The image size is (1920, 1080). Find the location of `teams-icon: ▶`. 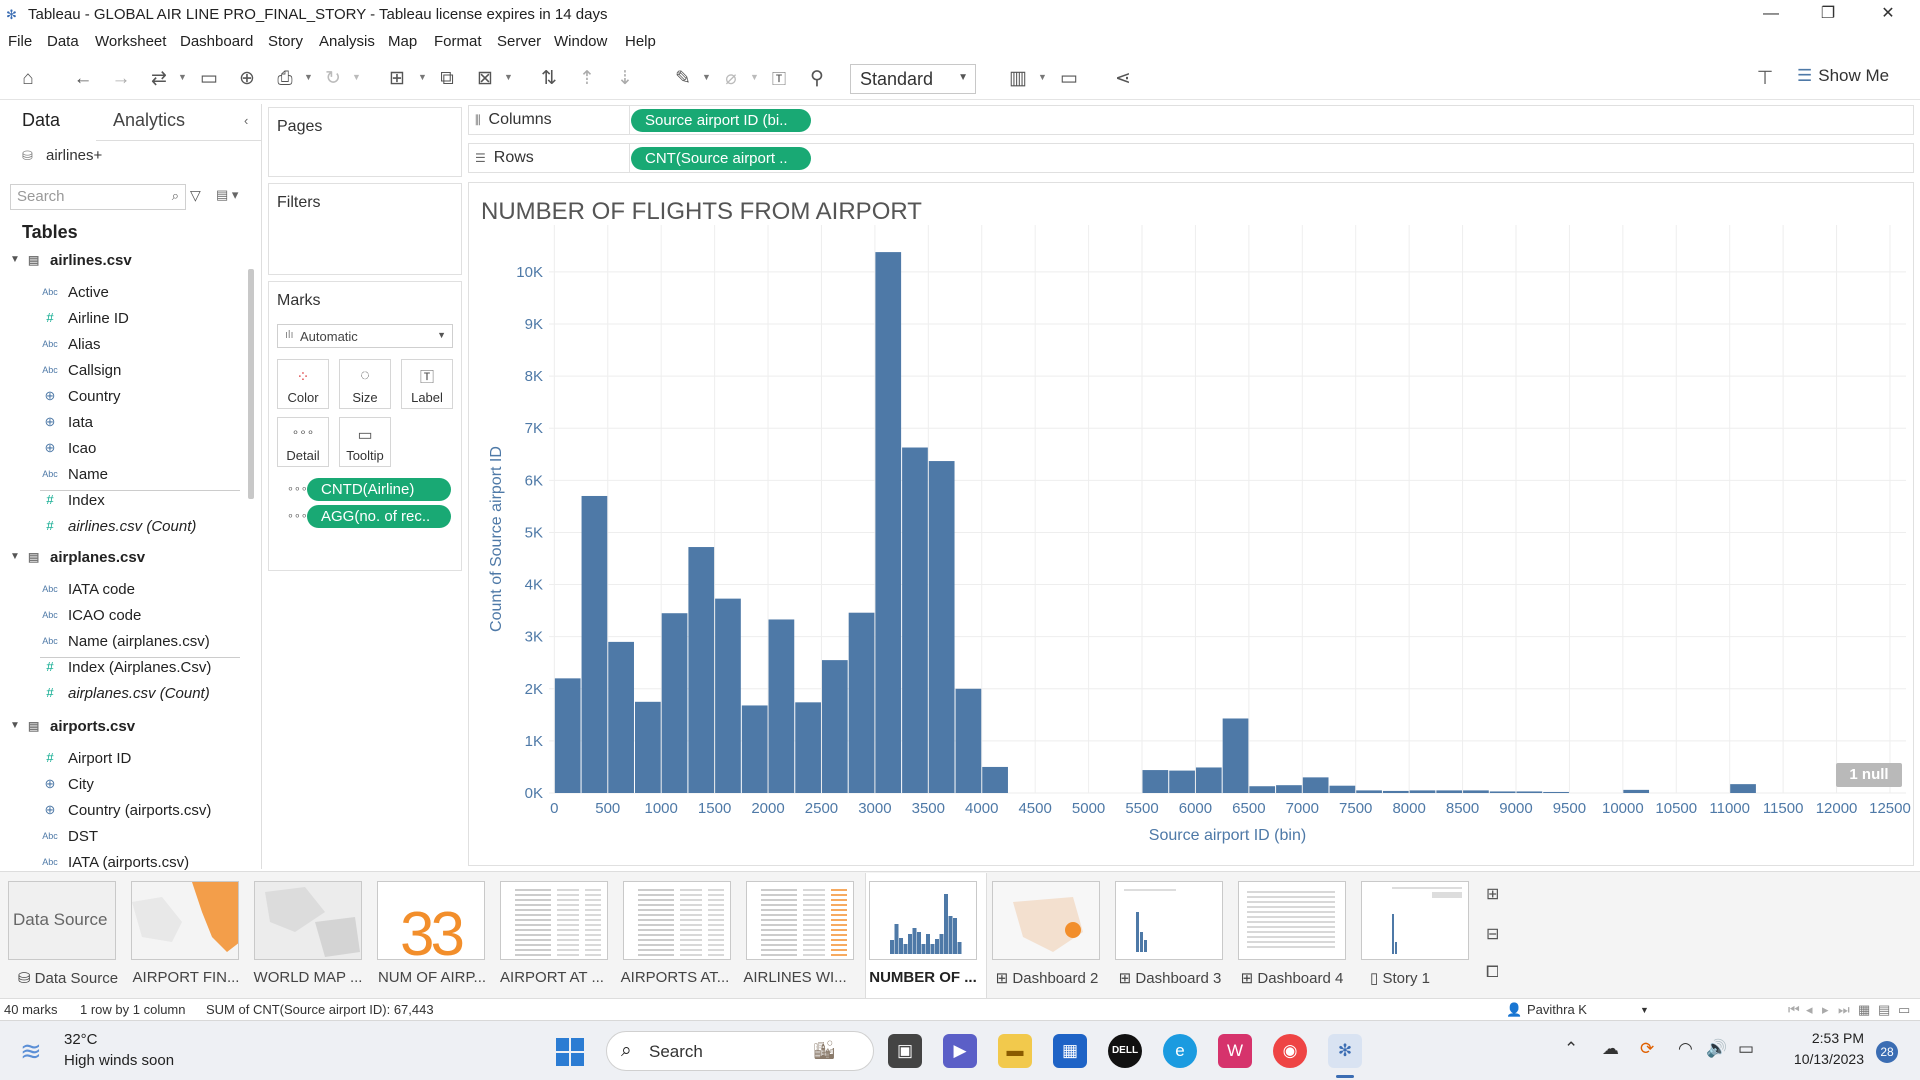

teams-icon: ▶ is located at coordinates (960, 1051).